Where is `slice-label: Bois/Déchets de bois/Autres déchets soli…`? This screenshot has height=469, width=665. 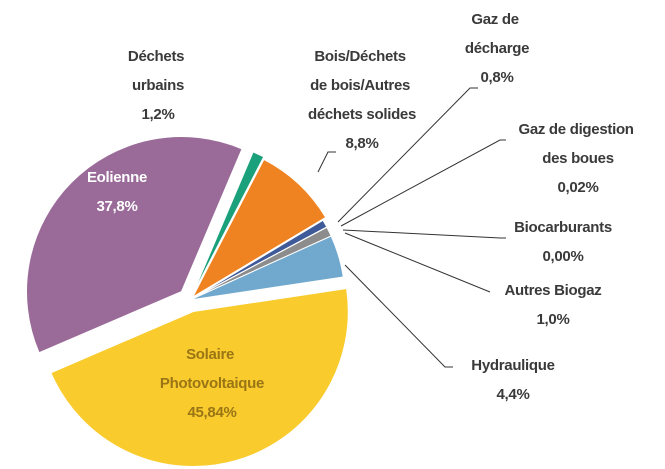 slice-label: Bois/Déchets de bois/Autres déchets soli… is located at coordinates (362, 85).